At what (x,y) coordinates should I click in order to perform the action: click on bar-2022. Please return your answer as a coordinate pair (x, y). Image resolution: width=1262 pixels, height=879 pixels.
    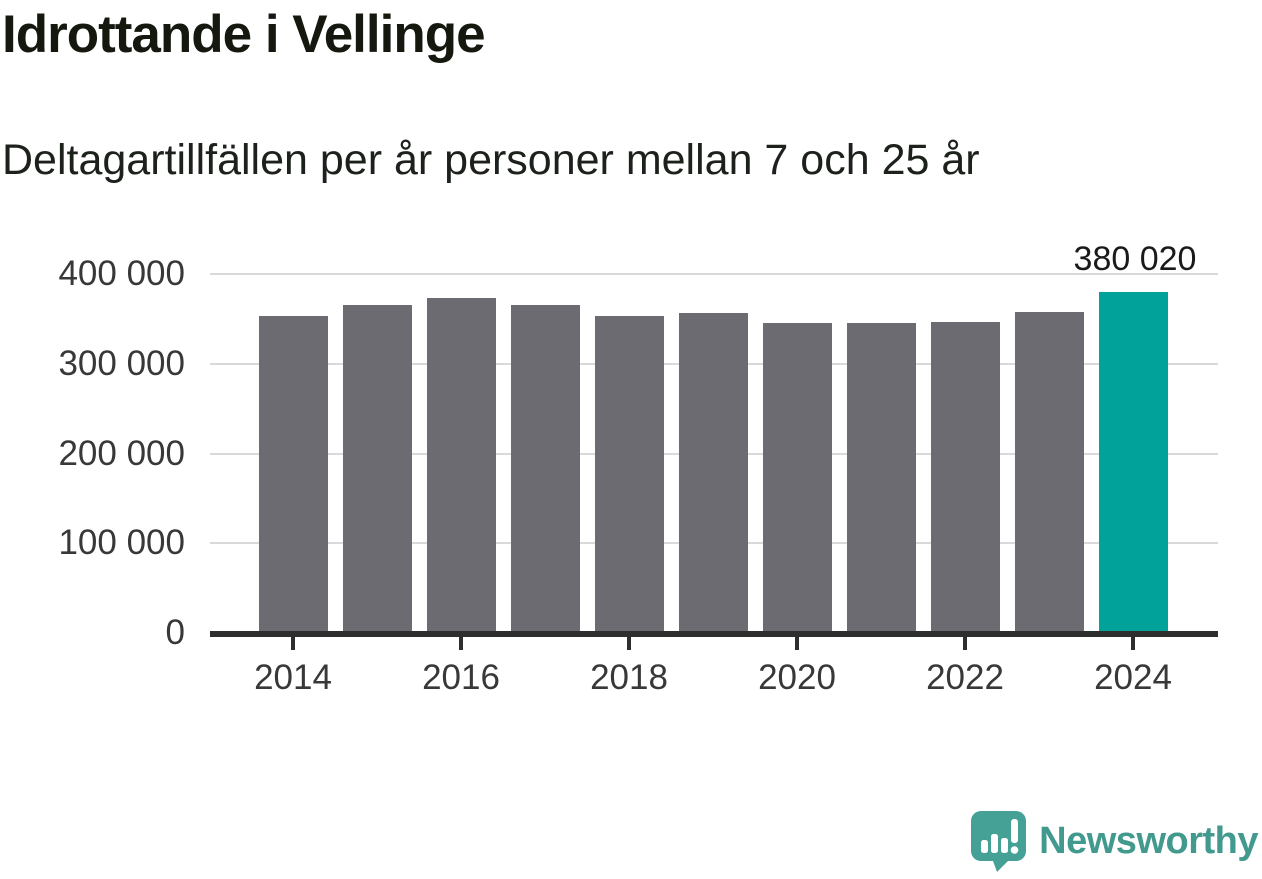
    Looking at the image, I should click on (965, 477).